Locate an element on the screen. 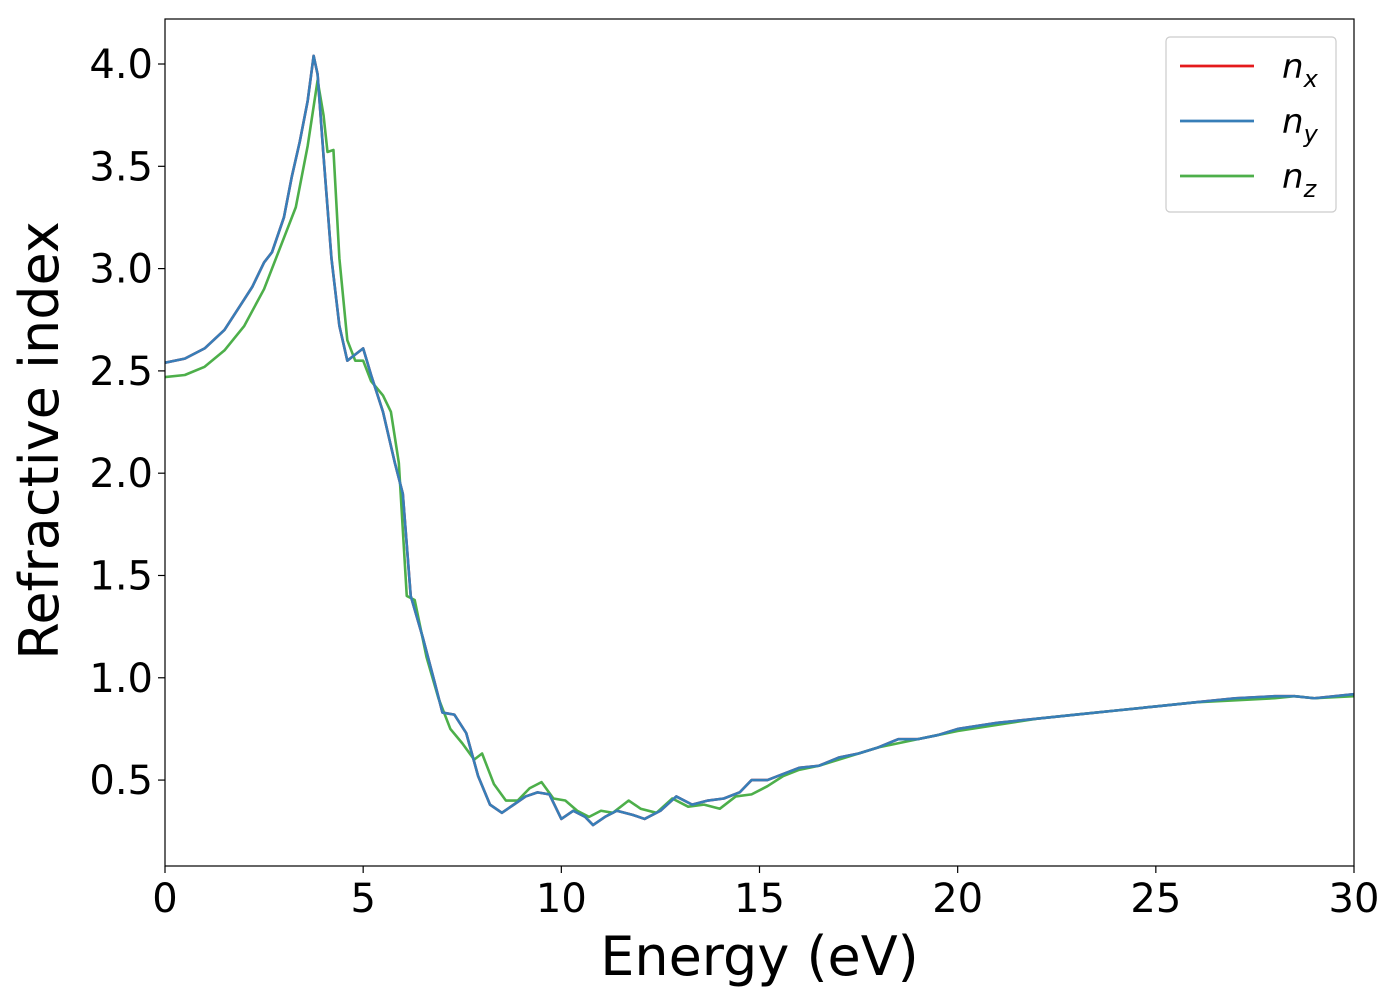  x-tick-label: 20 is located at coordinates (957, 899).